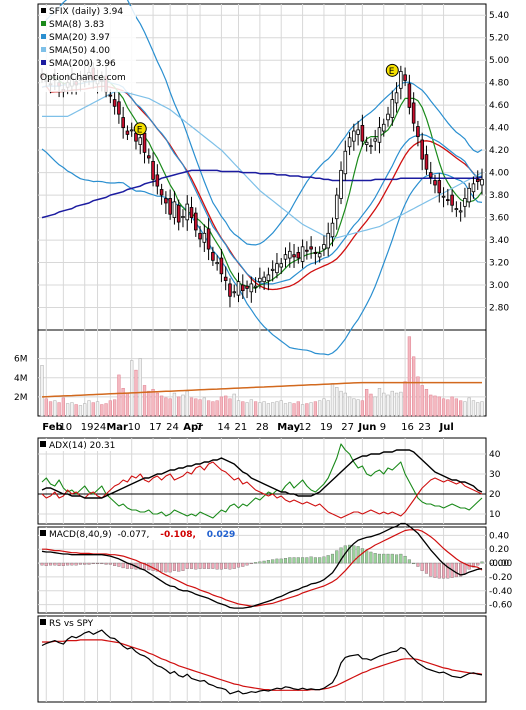 This screenshot has width=526, height=710. I want to click on price-tick-label: 4.40, so click(499, 129).